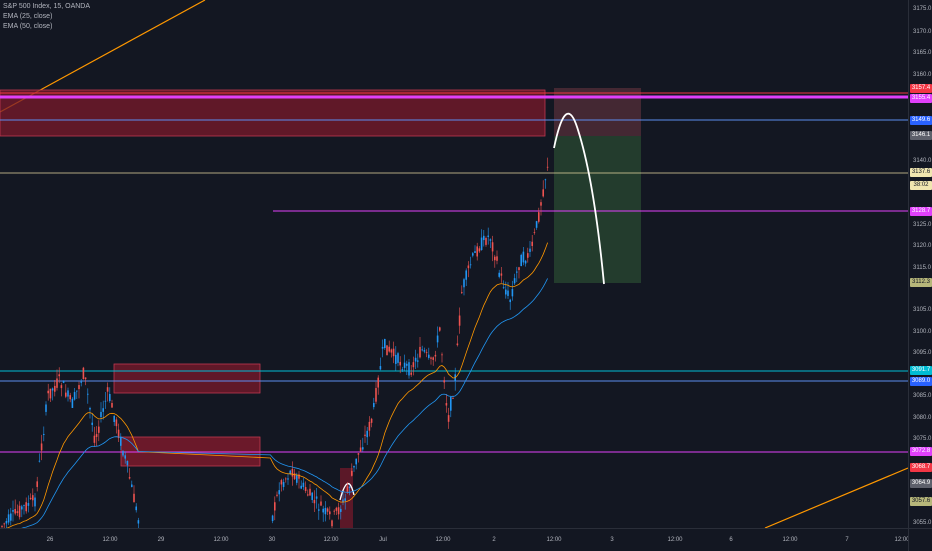  What do you see at coordinates (921, 467) in the screenshot?
I see `price-label: 3068.7` at bounding box center [921, 467].